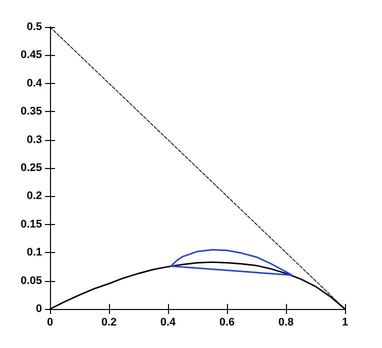  Describe the element at coordinates (50, 322) in the screenshot. I see `x-tick-label: 0` at that location.